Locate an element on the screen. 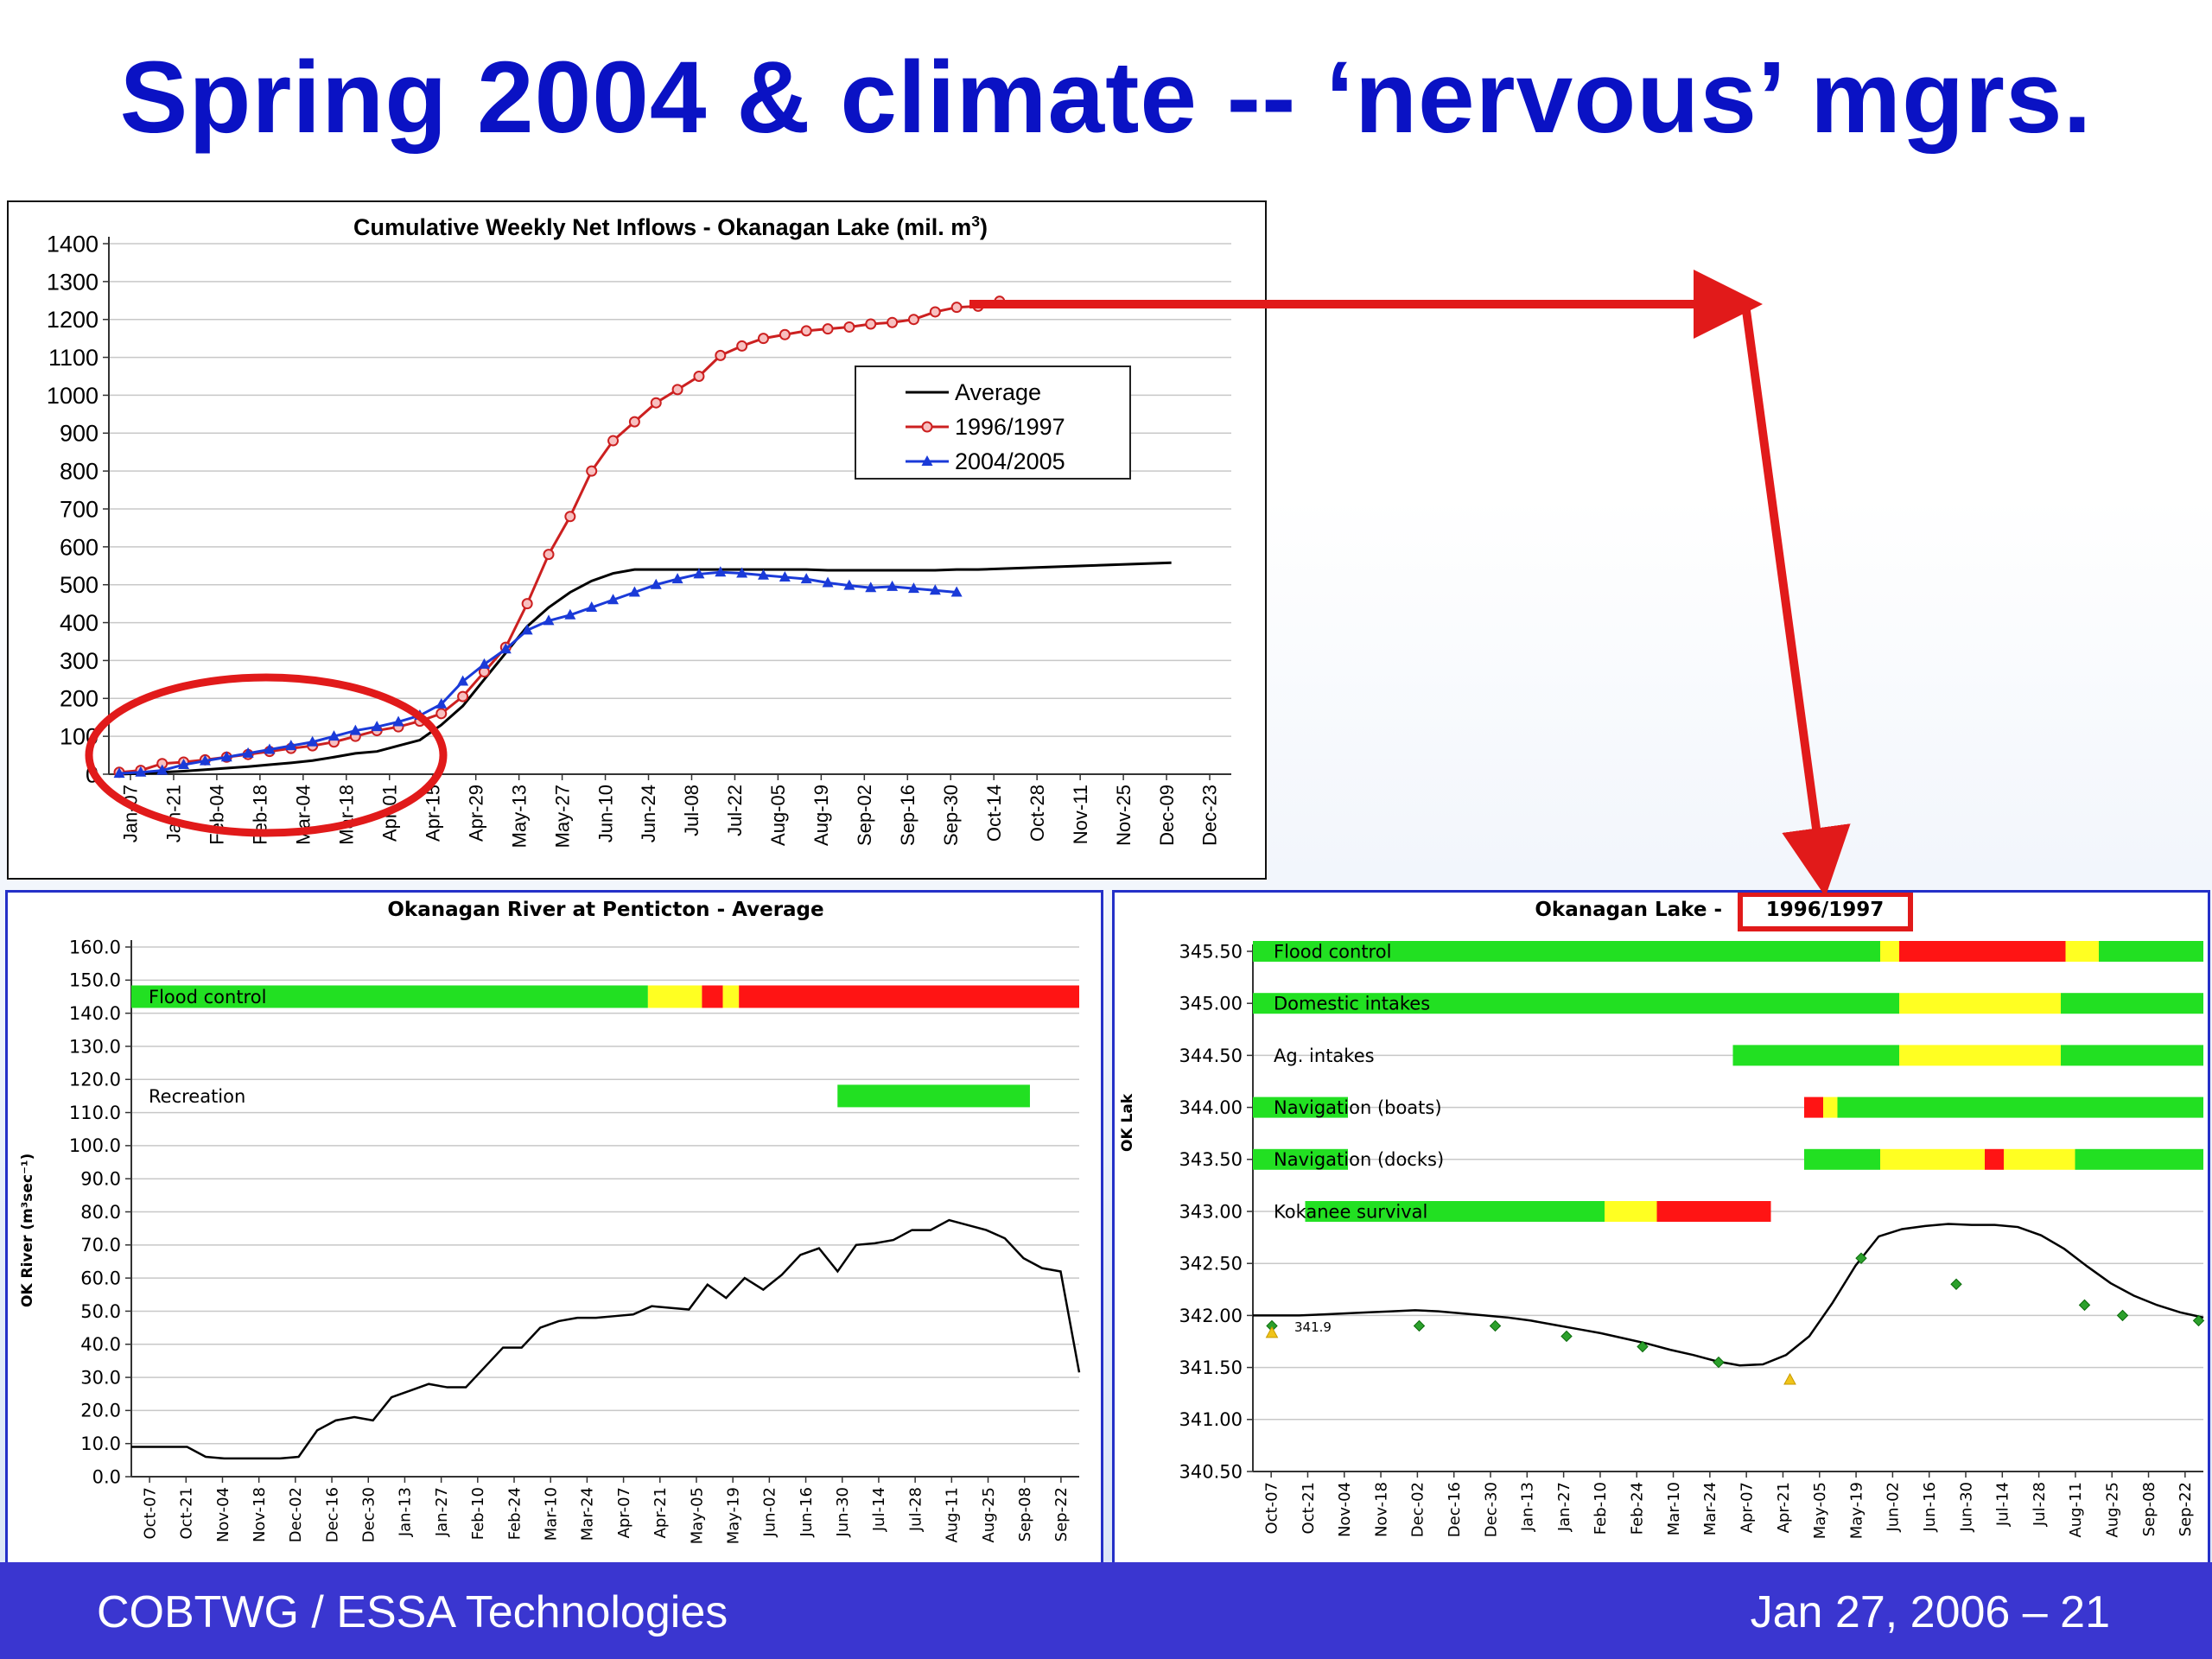 The height and width of the screenshot is (1659, 2212). band-label: Navigation (boats) is located at coordinates (1358, 1107).